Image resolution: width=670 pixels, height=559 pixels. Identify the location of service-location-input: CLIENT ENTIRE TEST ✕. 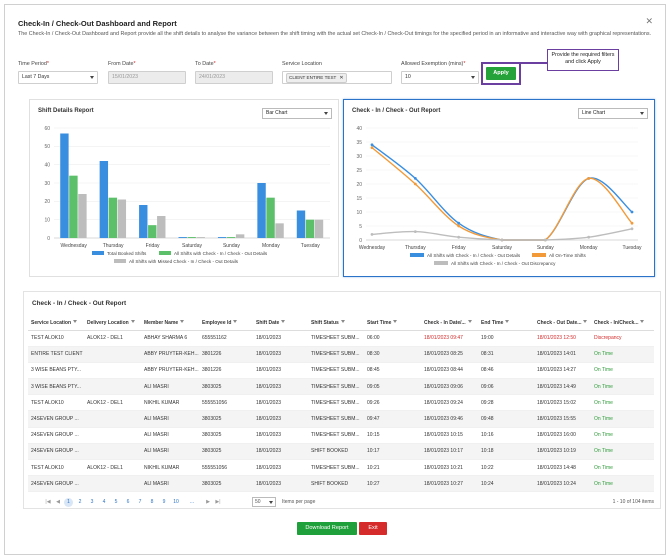
(337, 77).